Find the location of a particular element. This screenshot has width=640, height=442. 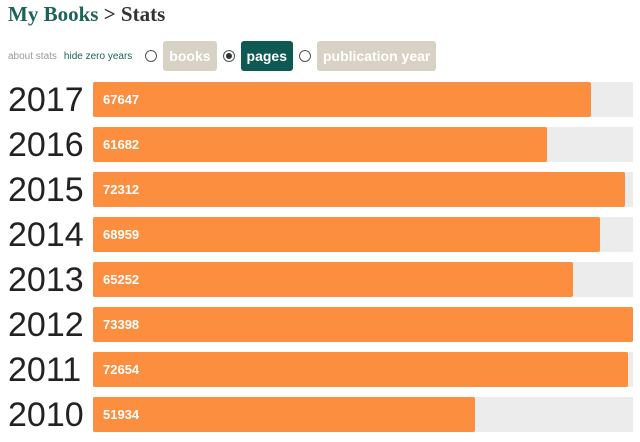

bar-track: 68959 is located at coordinates (363, 234).